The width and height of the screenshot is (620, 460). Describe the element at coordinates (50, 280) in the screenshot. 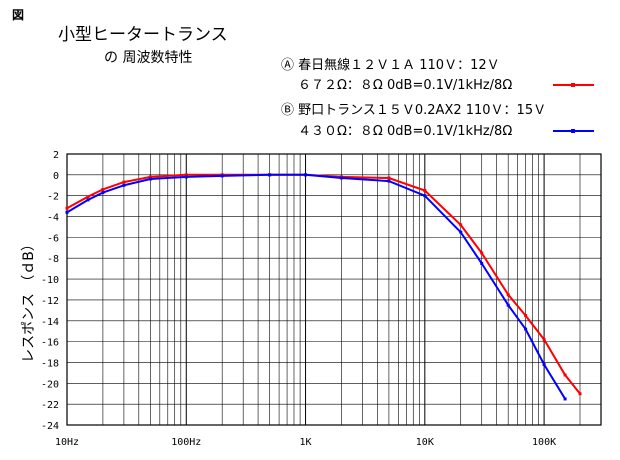

I see `y-tick-label: -10` at that location.